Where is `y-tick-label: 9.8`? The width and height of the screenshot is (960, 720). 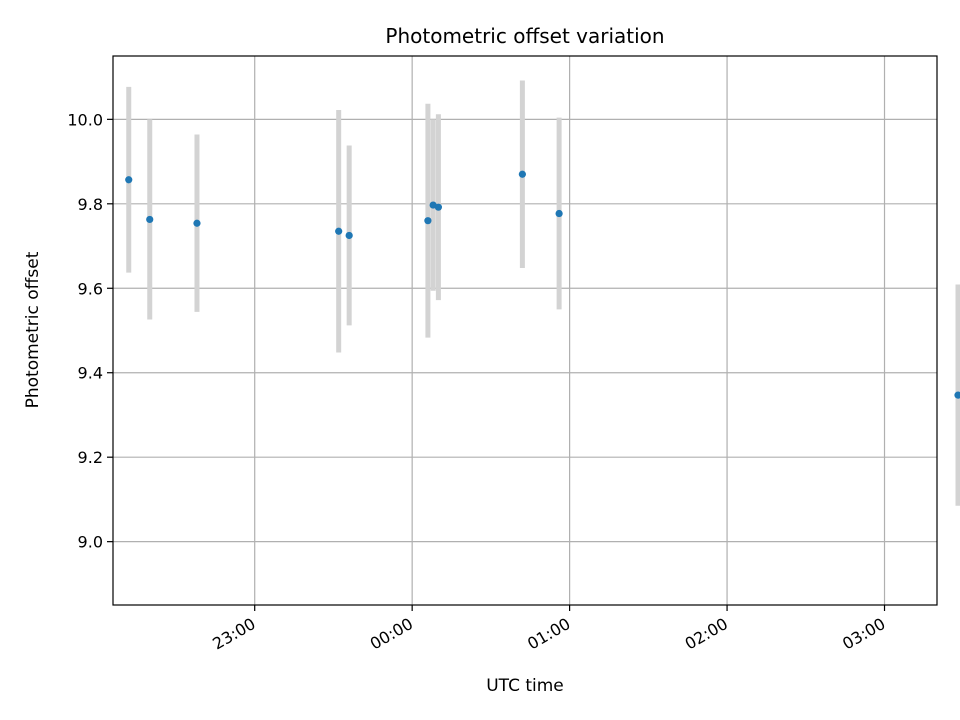
y-tick-label: 9.8 is located at coordinates (90, 204).